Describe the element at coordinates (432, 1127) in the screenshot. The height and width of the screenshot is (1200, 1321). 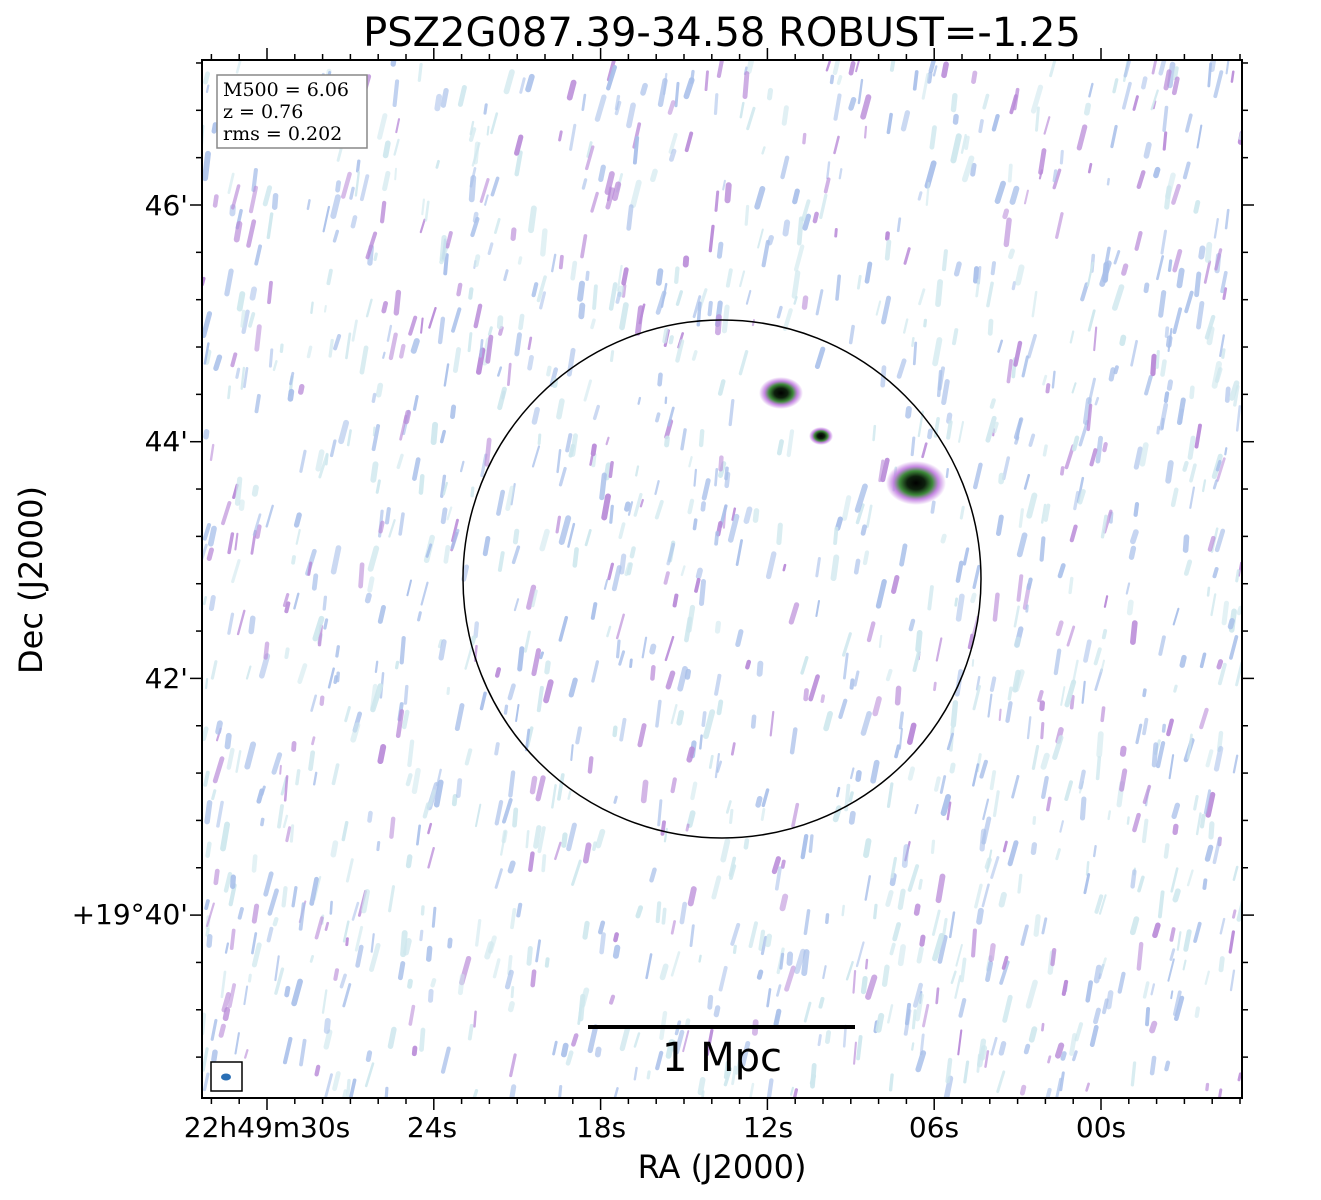
I see `x-tick-label: 24s` at that location.